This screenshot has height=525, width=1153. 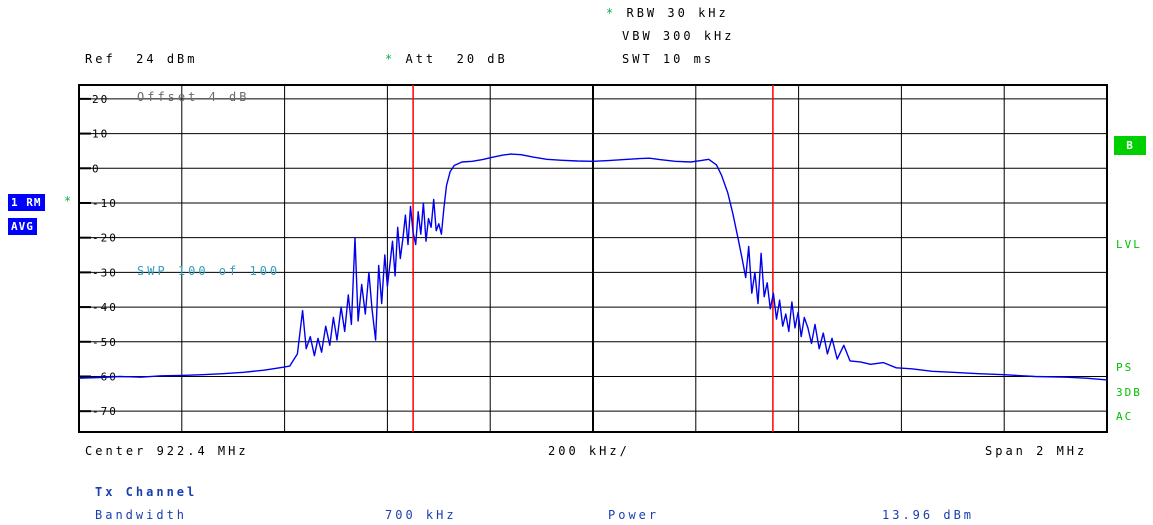 What do you see at coordinates (1125, 416) in the screenshot?
I see `ac-label: AC` at bounding box center [1125, 416].